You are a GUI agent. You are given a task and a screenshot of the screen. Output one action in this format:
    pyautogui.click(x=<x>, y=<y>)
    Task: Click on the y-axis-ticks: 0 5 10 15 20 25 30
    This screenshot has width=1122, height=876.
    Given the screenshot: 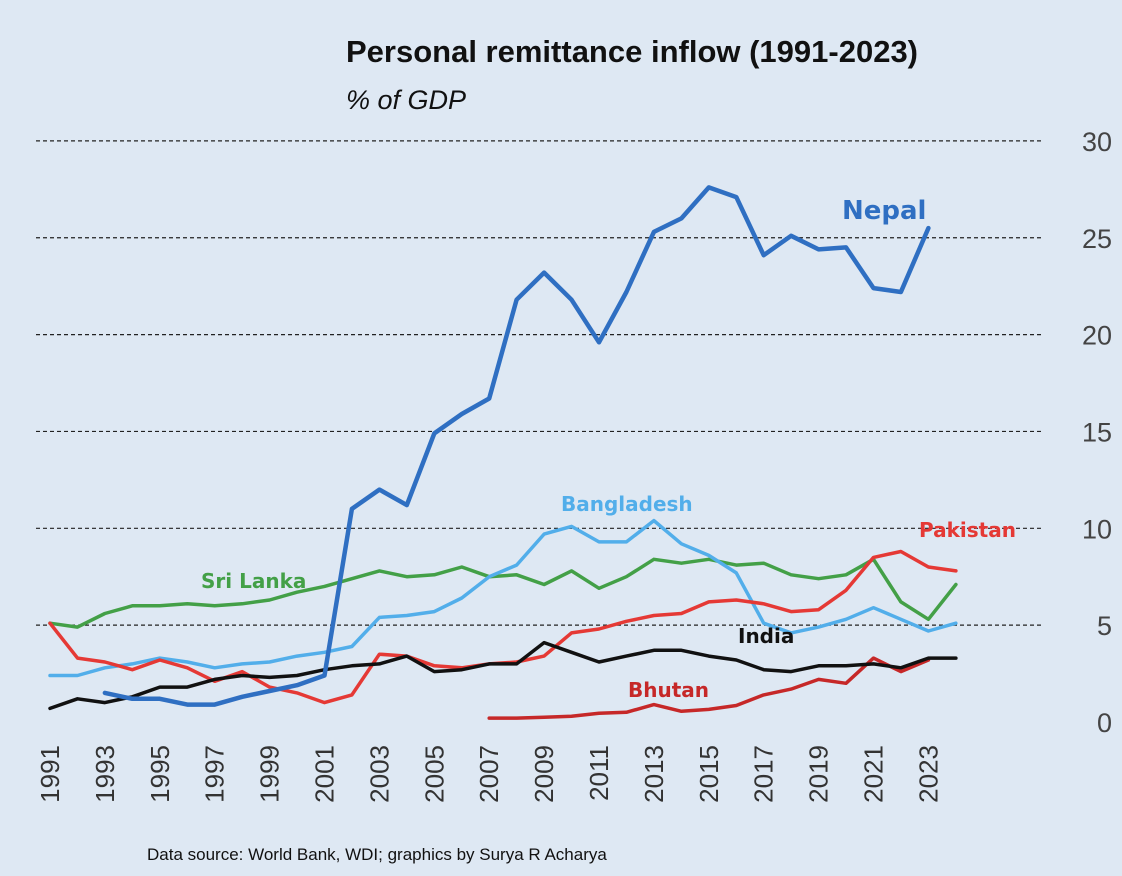 What is the action you would take?
    pyautogui.click(x=1097, y=432)
    